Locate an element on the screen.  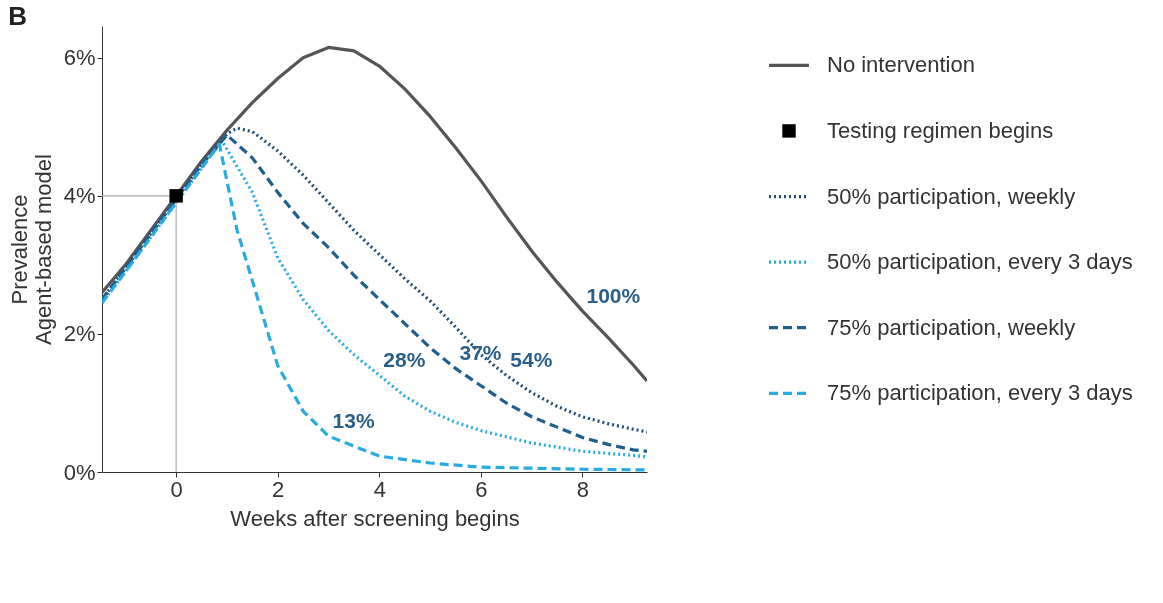
x-tick-label: 2 is located at coordinates (278, 489).